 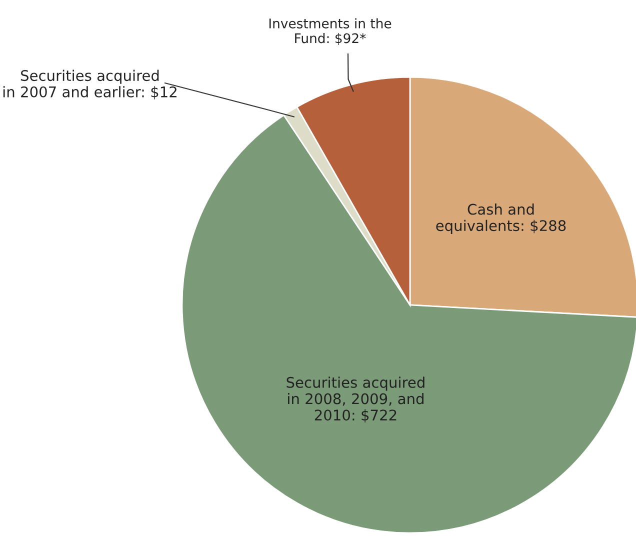 I want to click on slice-label: Securities acquired in 2008, 2009, and 2010: $722, so click(x=355, y=399).